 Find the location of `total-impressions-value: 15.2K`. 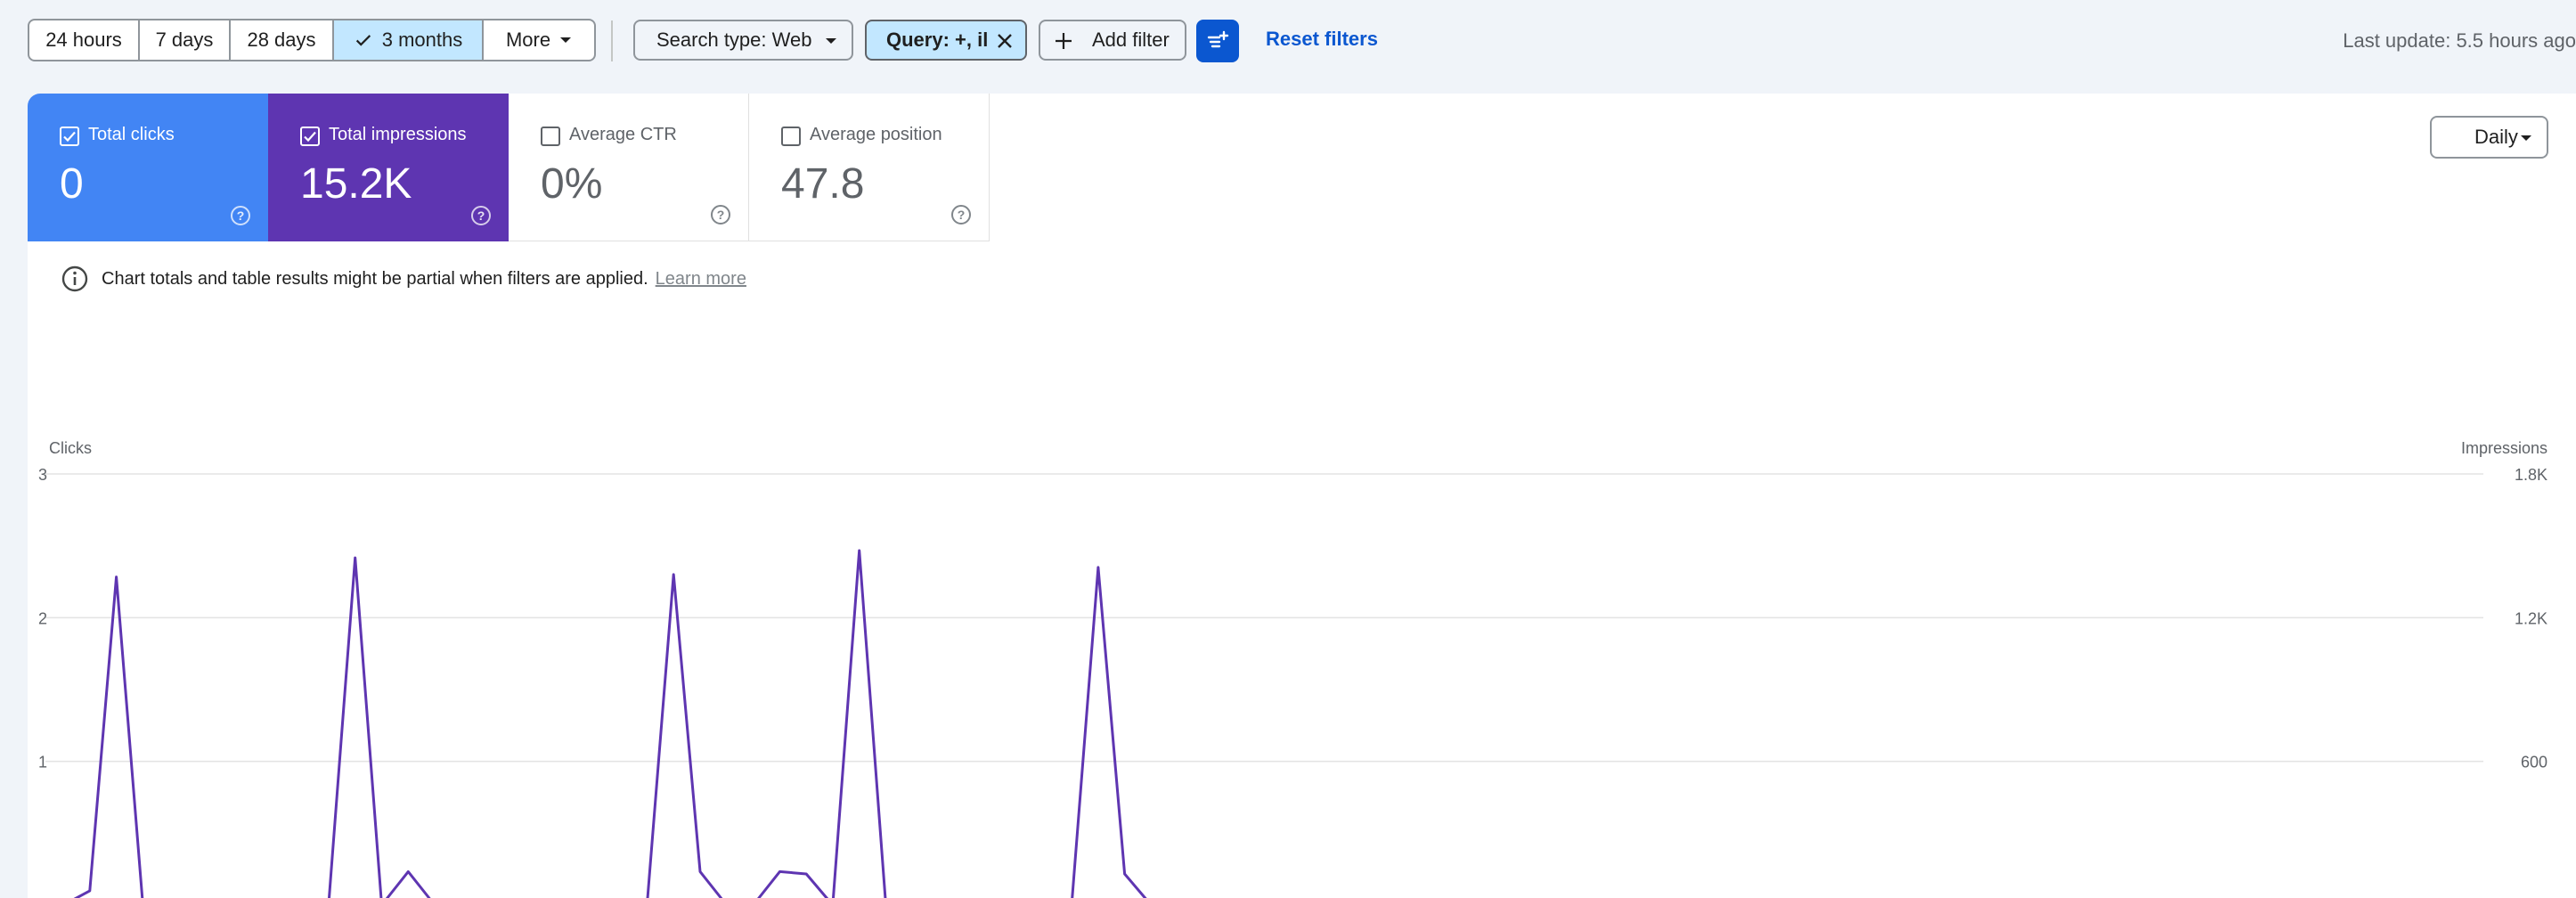

total-impressions-value: 15.2K is located at coordinates (356, 184).